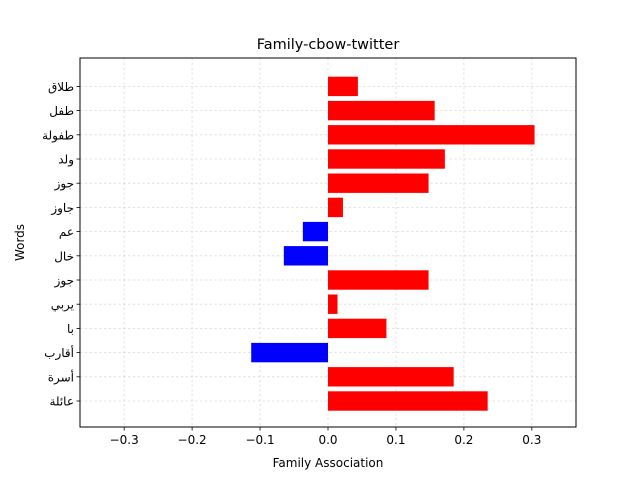  What do you see at coordinates (62, 305) in the screenshot?
I see `y-tick-label: يربي` at bounding box center [62, 305].